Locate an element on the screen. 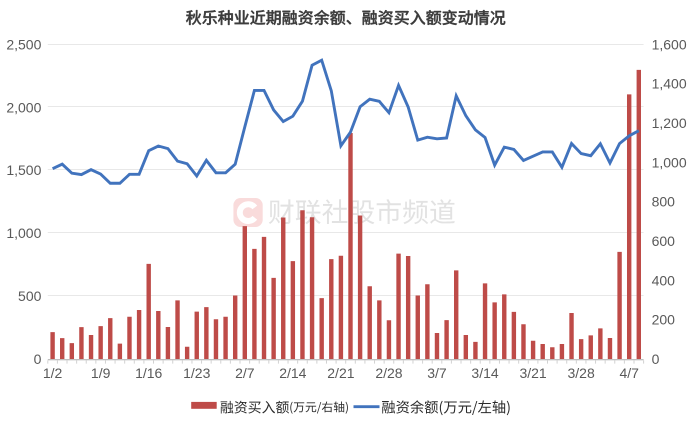  svg-text: 3/14 is located at coordinates (484, 373).